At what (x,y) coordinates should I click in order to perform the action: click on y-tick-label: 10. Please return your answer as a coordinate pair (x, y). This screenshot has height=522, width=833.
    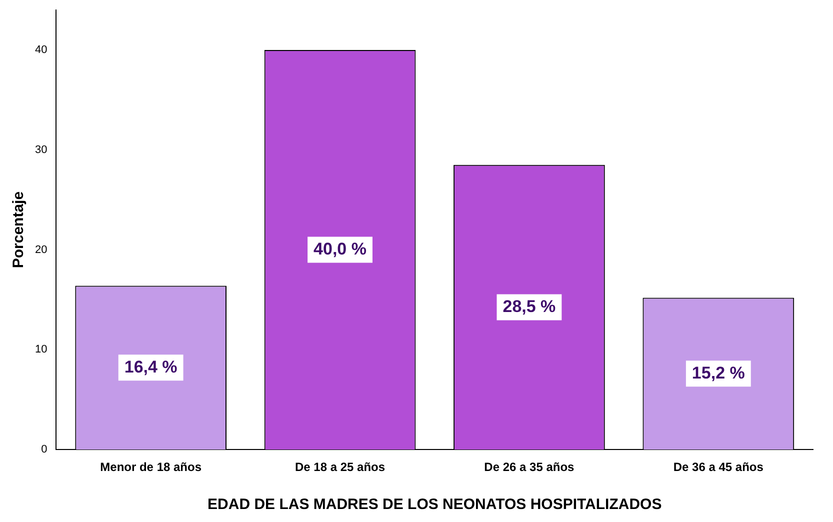
    Looking at the image, I should click on (41, 350).